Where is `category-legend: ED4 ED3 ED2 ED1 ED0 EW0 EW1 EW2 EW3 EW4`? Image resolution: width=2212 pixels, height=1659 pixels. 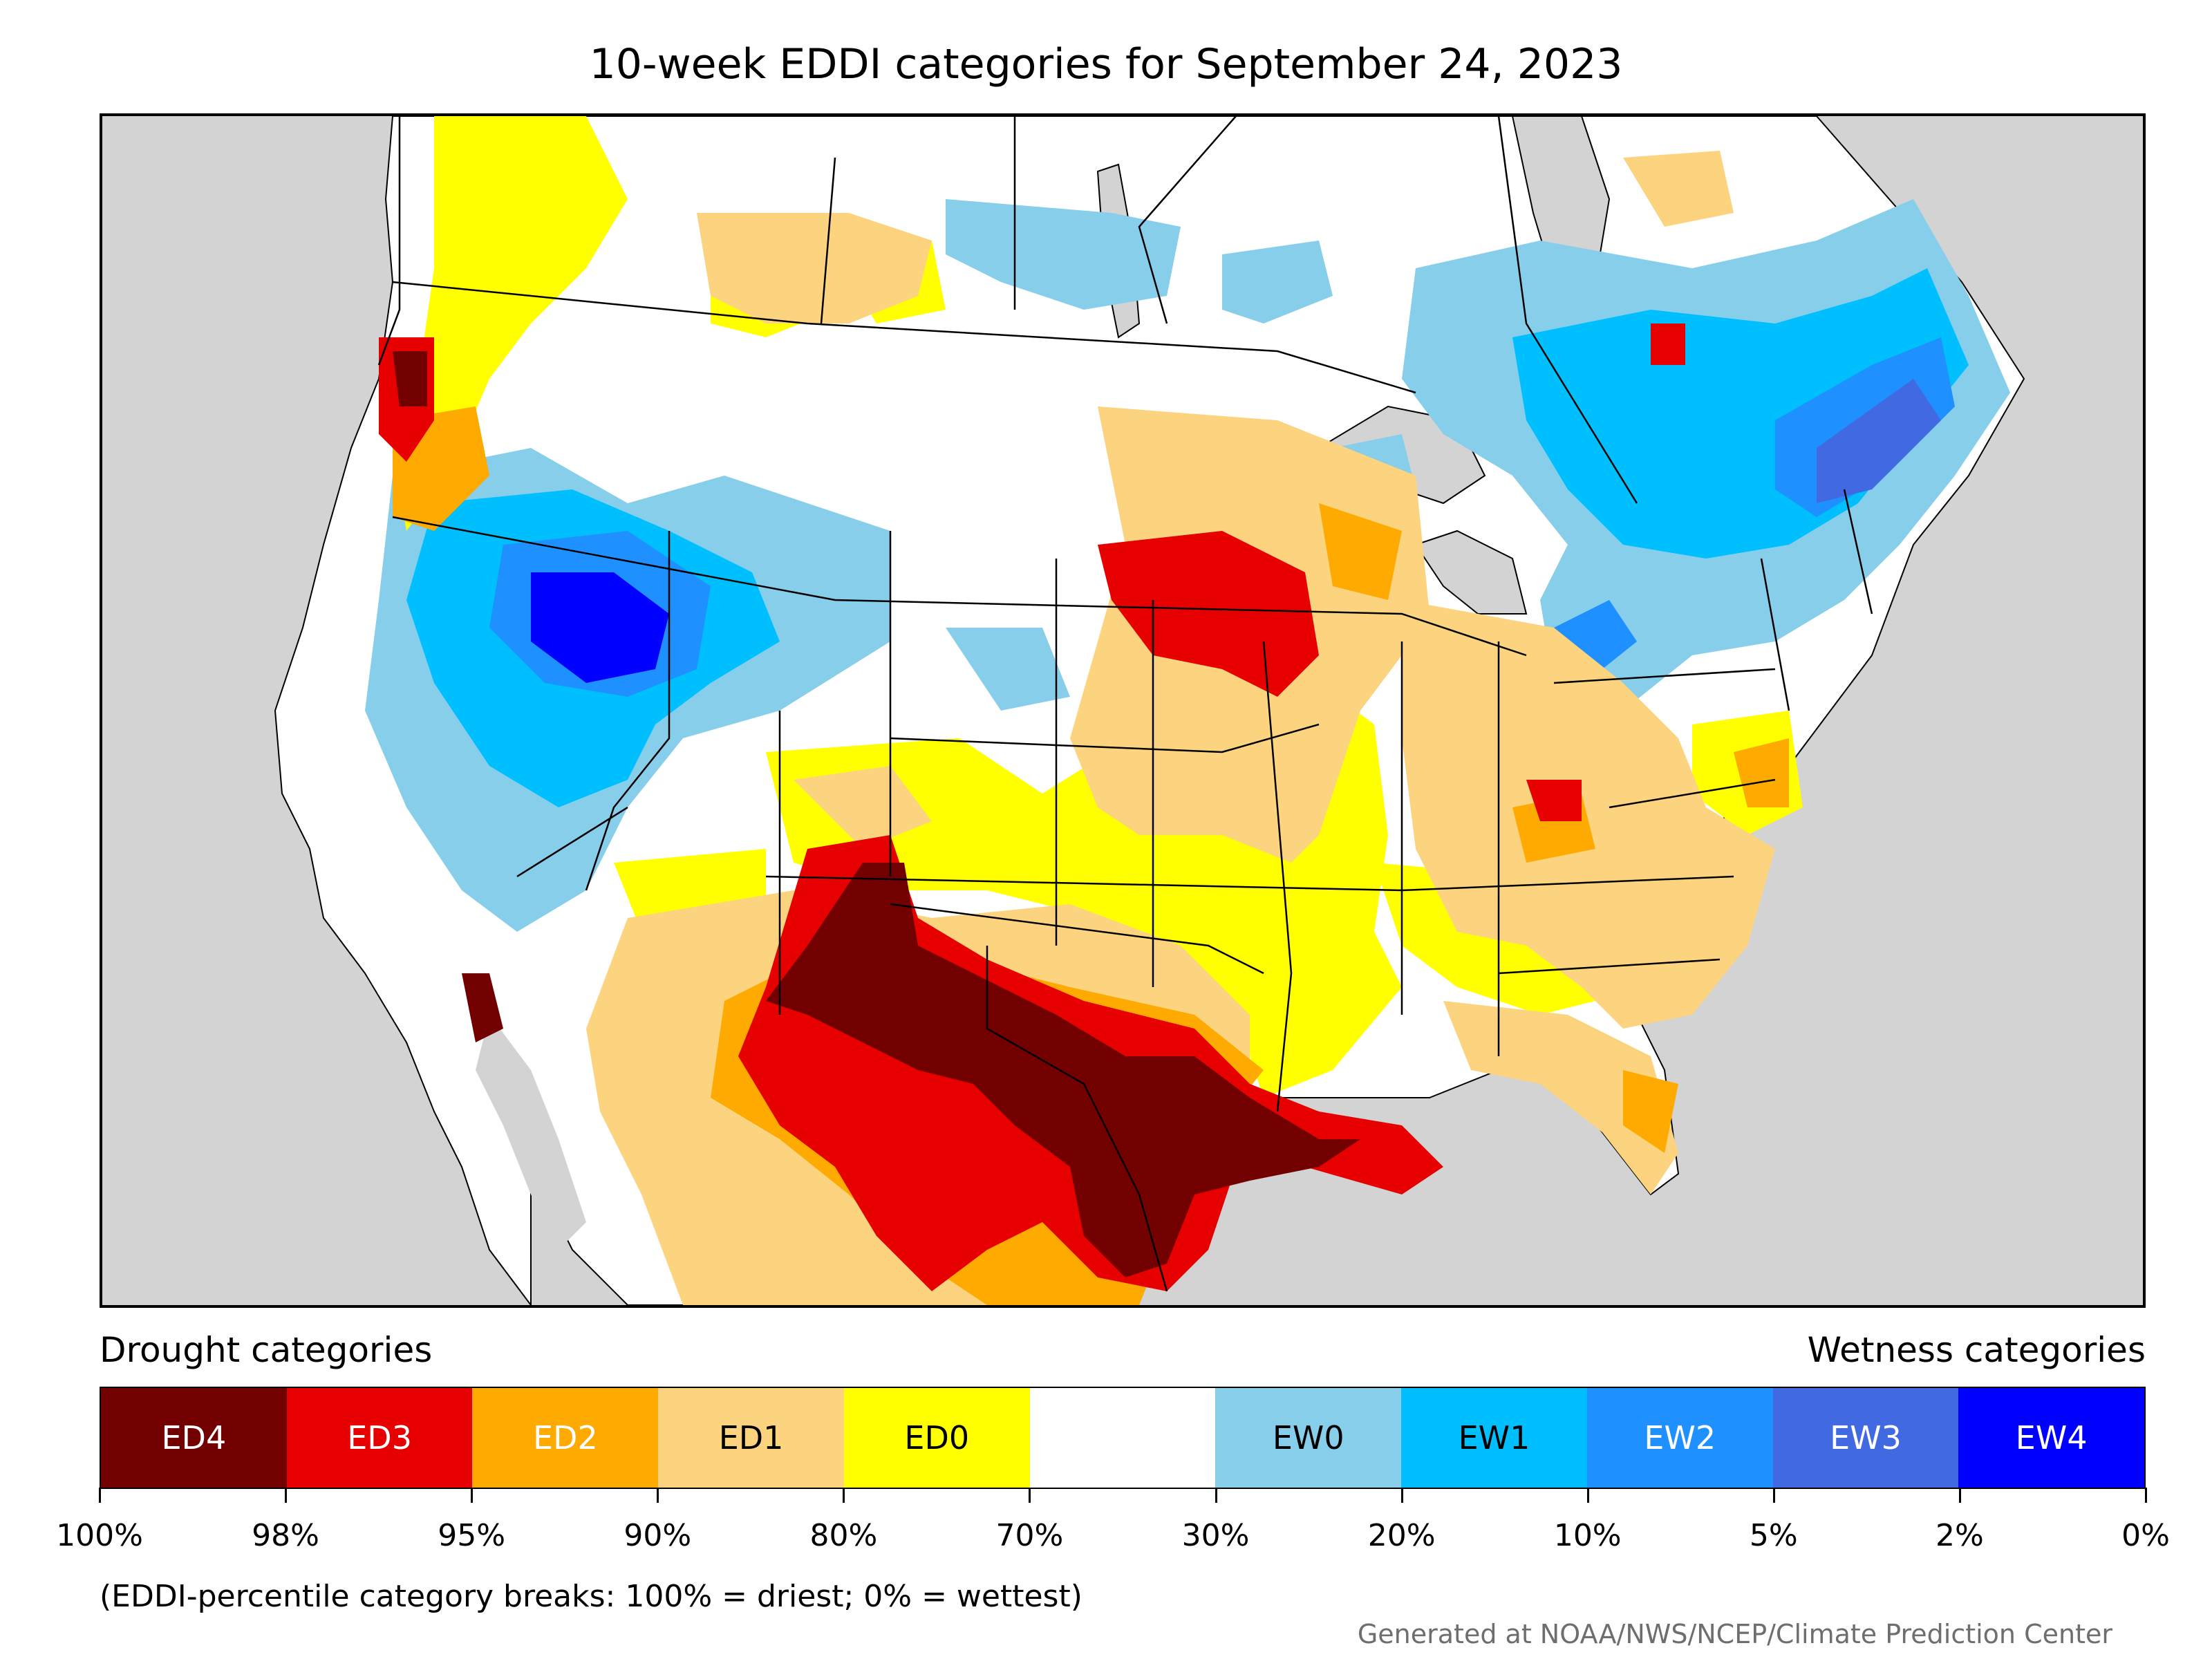
category-legend: ED4 ED3 ED2 ED1 ED0 EW0 EW1 EW2 EW3 EW4 is located at coordinates (1123, 1438).